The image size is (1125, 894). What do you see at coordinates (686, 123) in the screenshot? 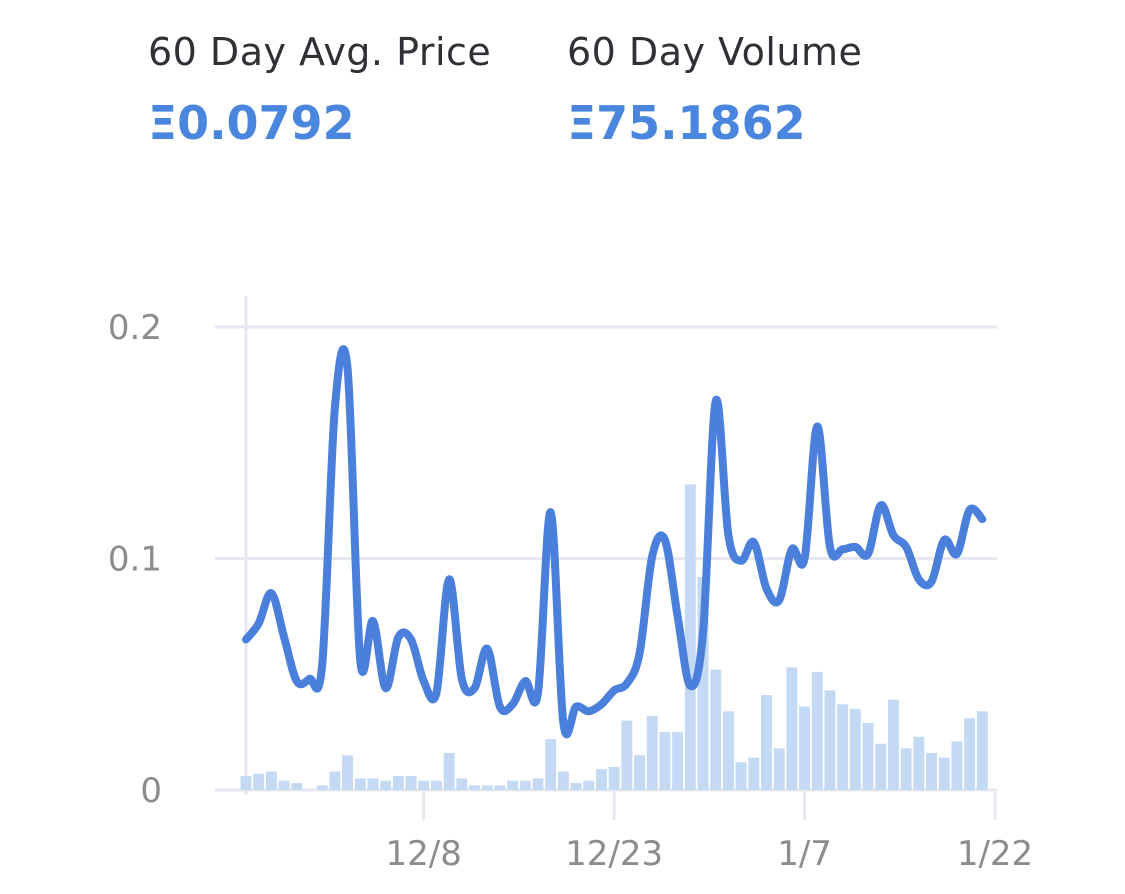
I see `volume-value: Ξ75.1862` at bounding box center [686, 123].